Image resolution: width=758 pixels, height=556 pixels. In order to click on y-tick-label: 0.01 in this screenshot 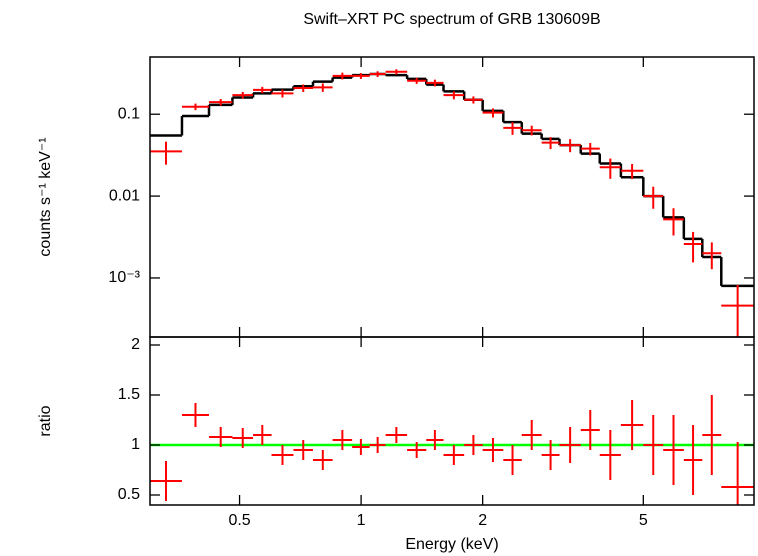, I will do `click(124, 195)`.